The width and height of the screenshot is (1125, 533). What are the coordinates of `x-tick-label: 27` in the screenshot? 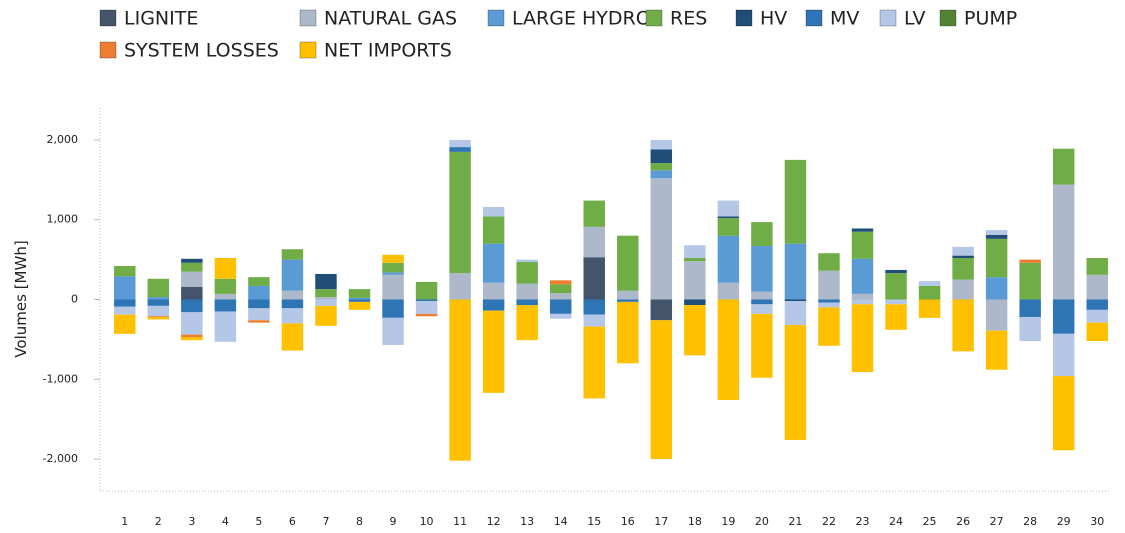 It's located at (997, 521).